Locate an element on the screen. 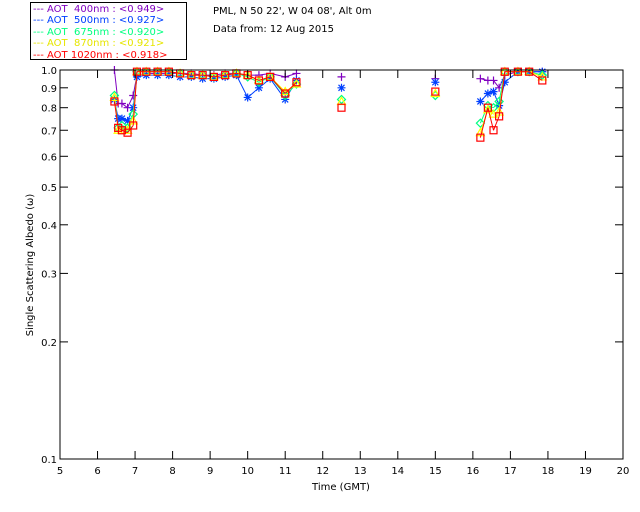  legend-label: AOT 870nm : <0.921> is located at coordinates (106, 44).